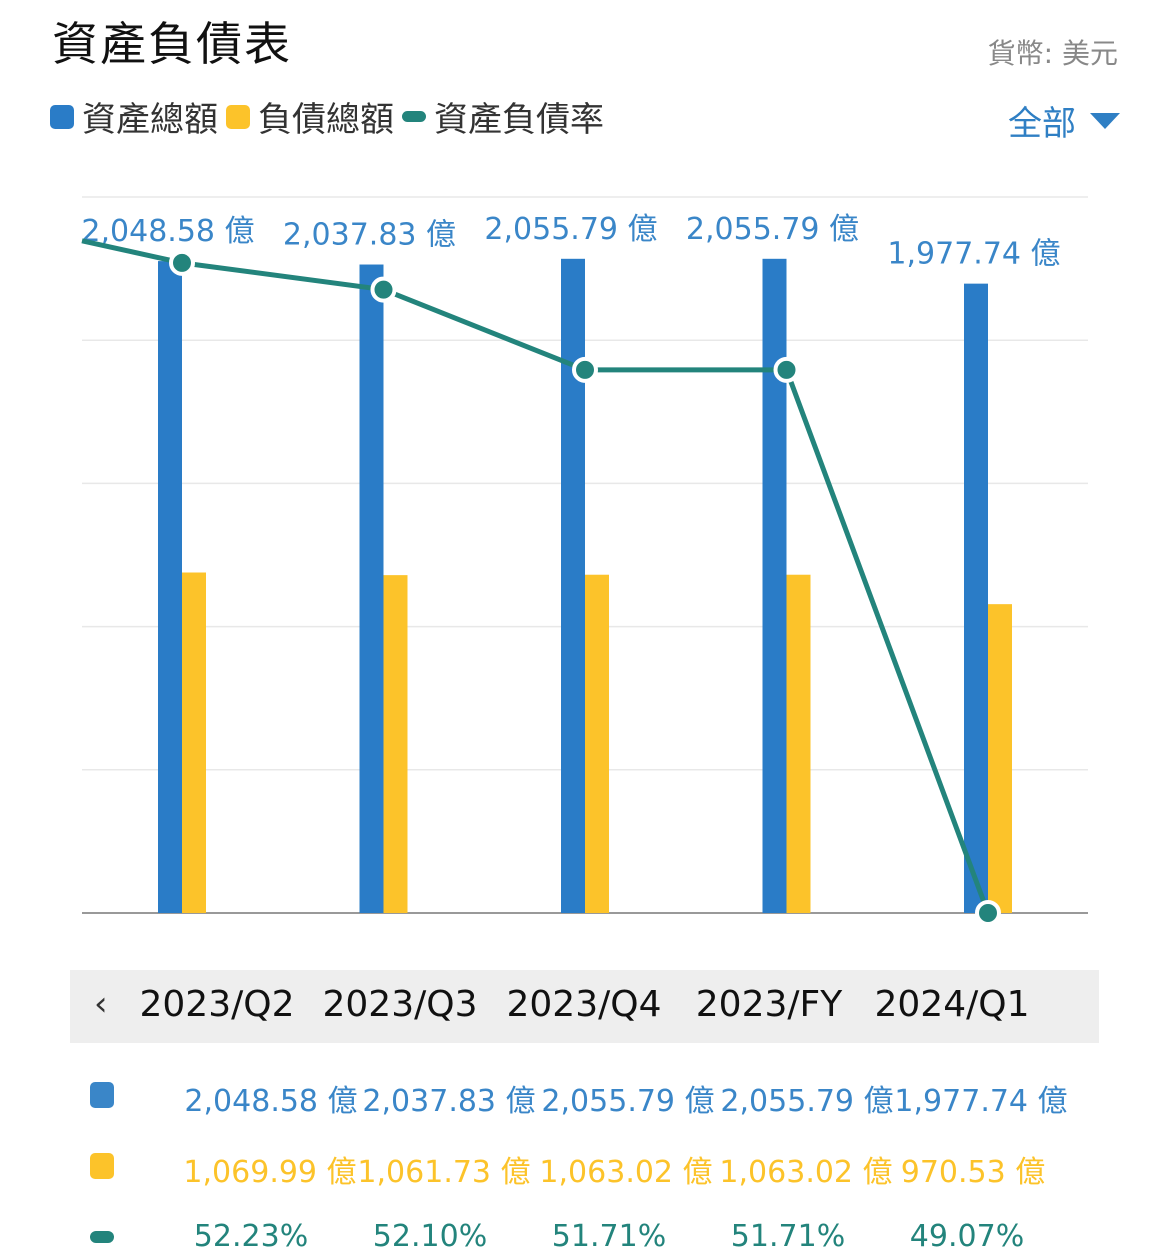  I want to click on legend-item-ratio: 資產負債率, so click(503, 116).